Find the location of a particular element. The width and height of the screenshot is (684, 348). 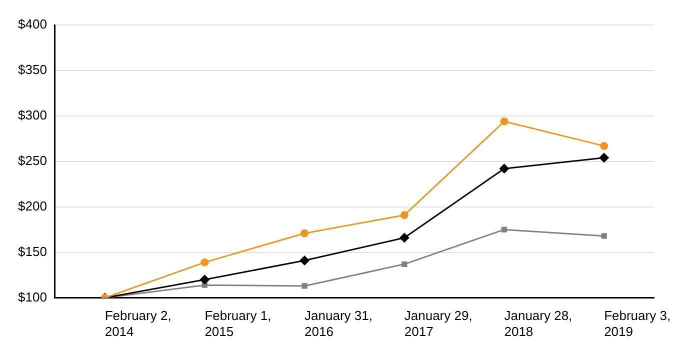

y-tick-label: $150 is located at coordinates (32, 251).